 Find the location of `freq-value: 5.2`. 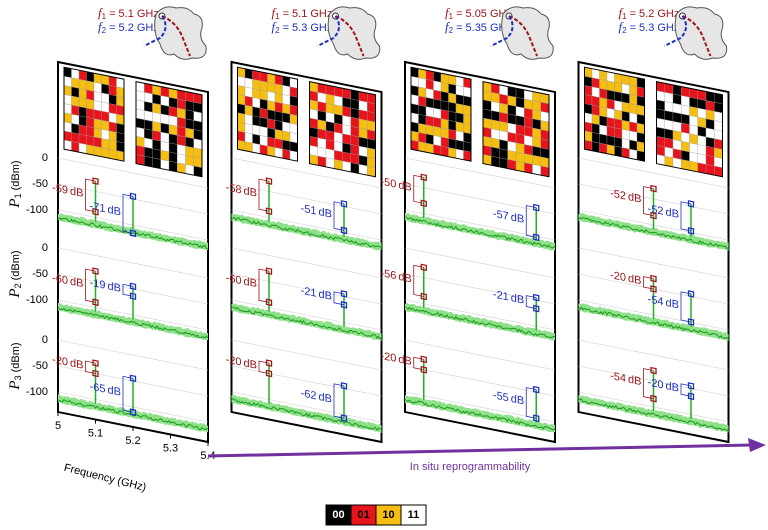

freq-value: 5.2 is located at coordinates (126, 28).